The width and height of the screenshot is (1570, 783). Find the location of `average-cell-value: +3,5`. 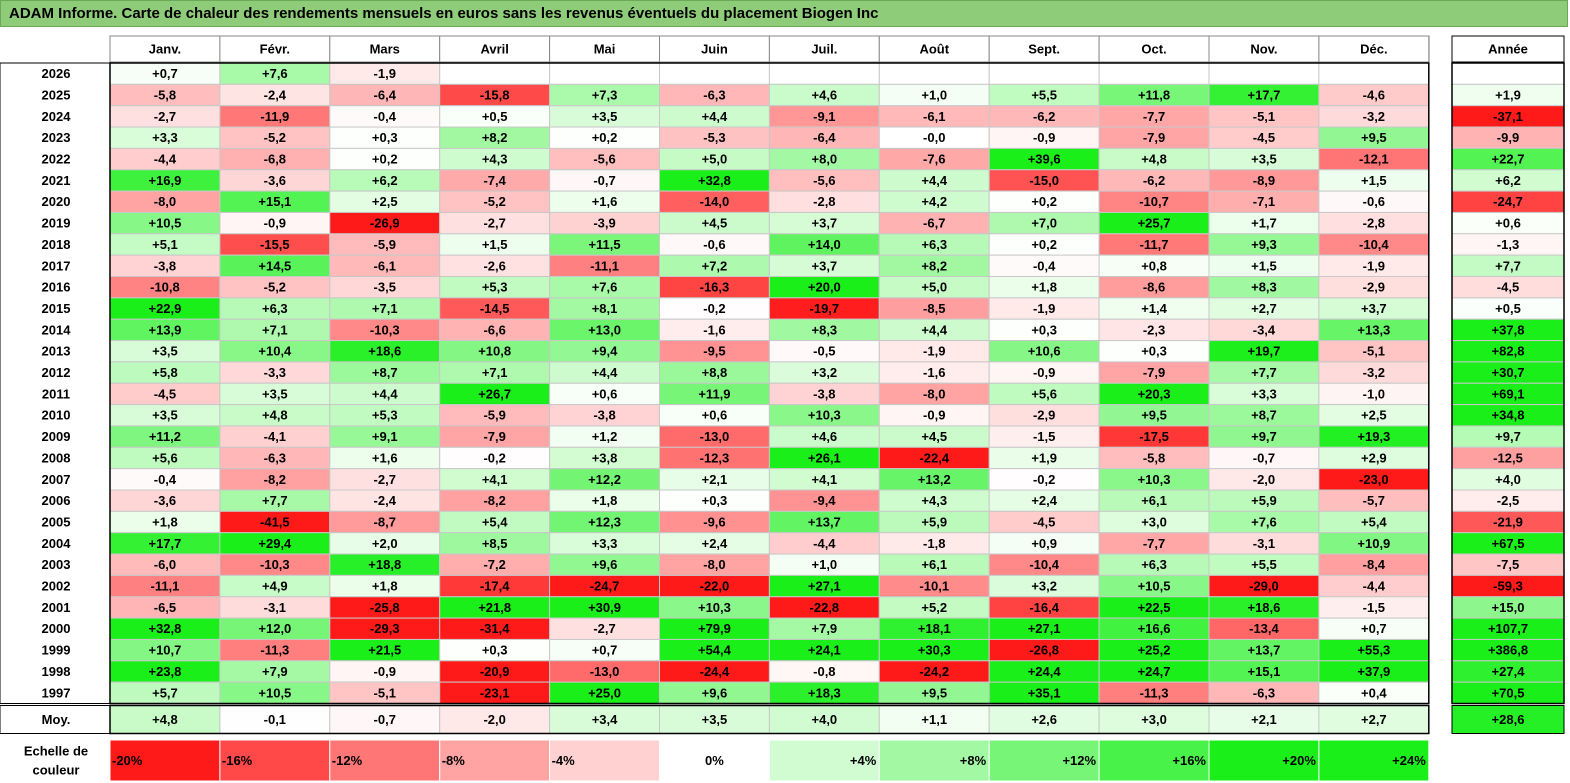

average-cell-value: +3,5 is located at coordinates (715, 719).